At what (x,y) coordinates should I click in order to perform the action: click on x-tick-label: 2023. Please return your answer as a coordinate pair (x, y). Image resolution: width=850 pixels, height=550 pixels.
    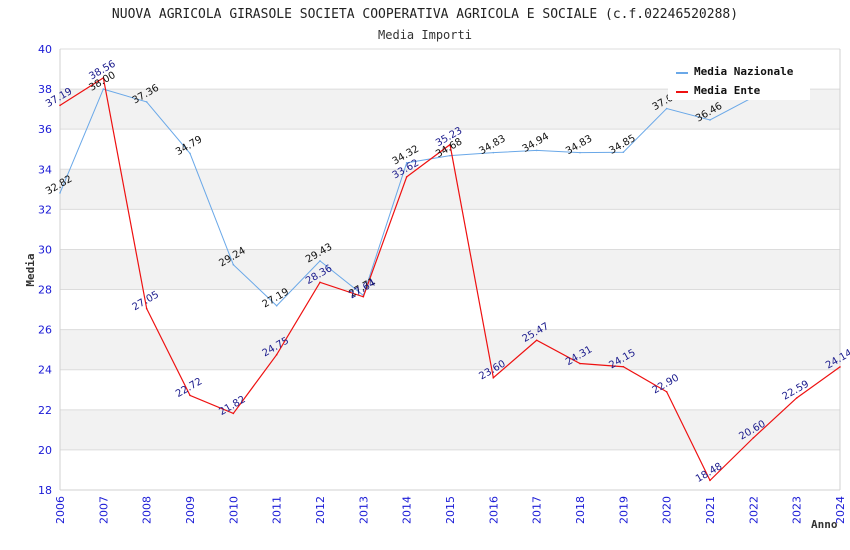
    Looking at the image, I should click on (797, 510).